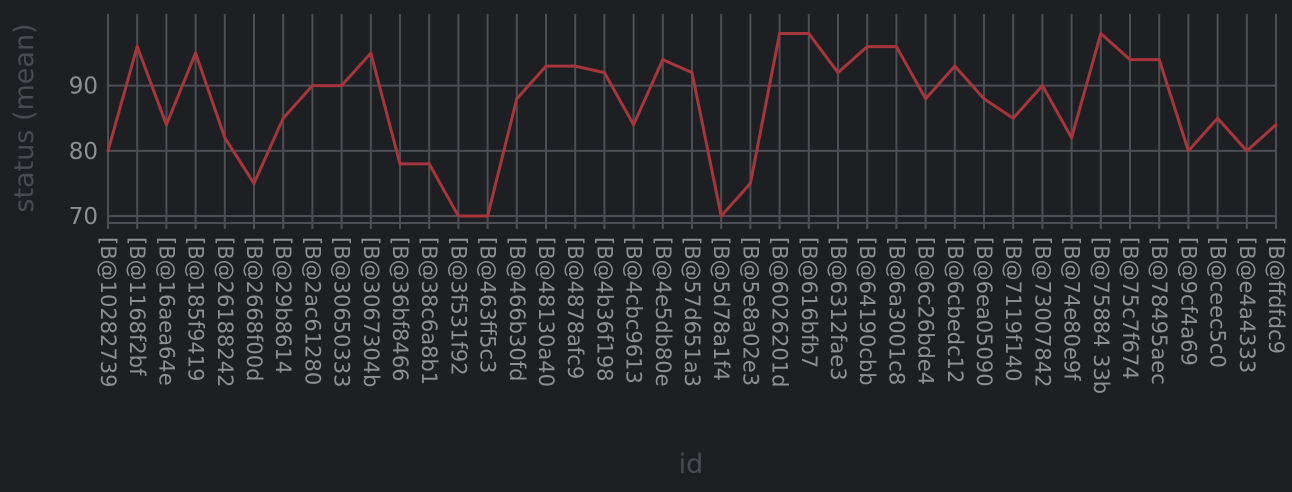 Image resolution: width=1292 pixels, height=492 pixels. I want to click on x-tick-label: [B@ceec5c0, so click(1218, 302).